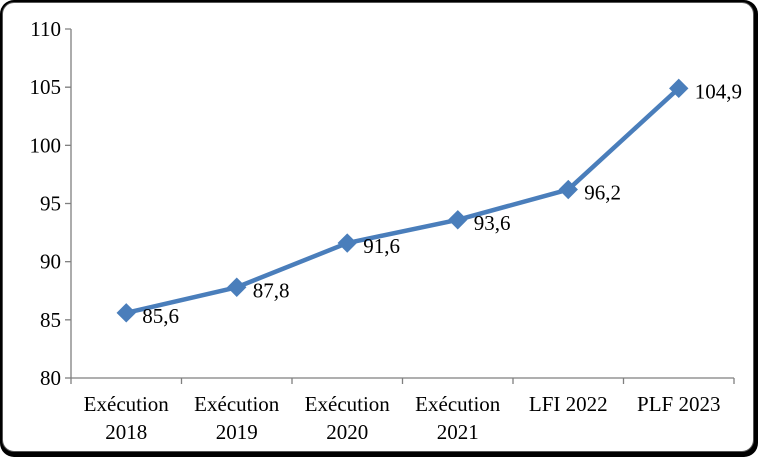 This screenshot has height=457, width=758. I want to click on y-axis-tick-label: 100, so click(46, 145).